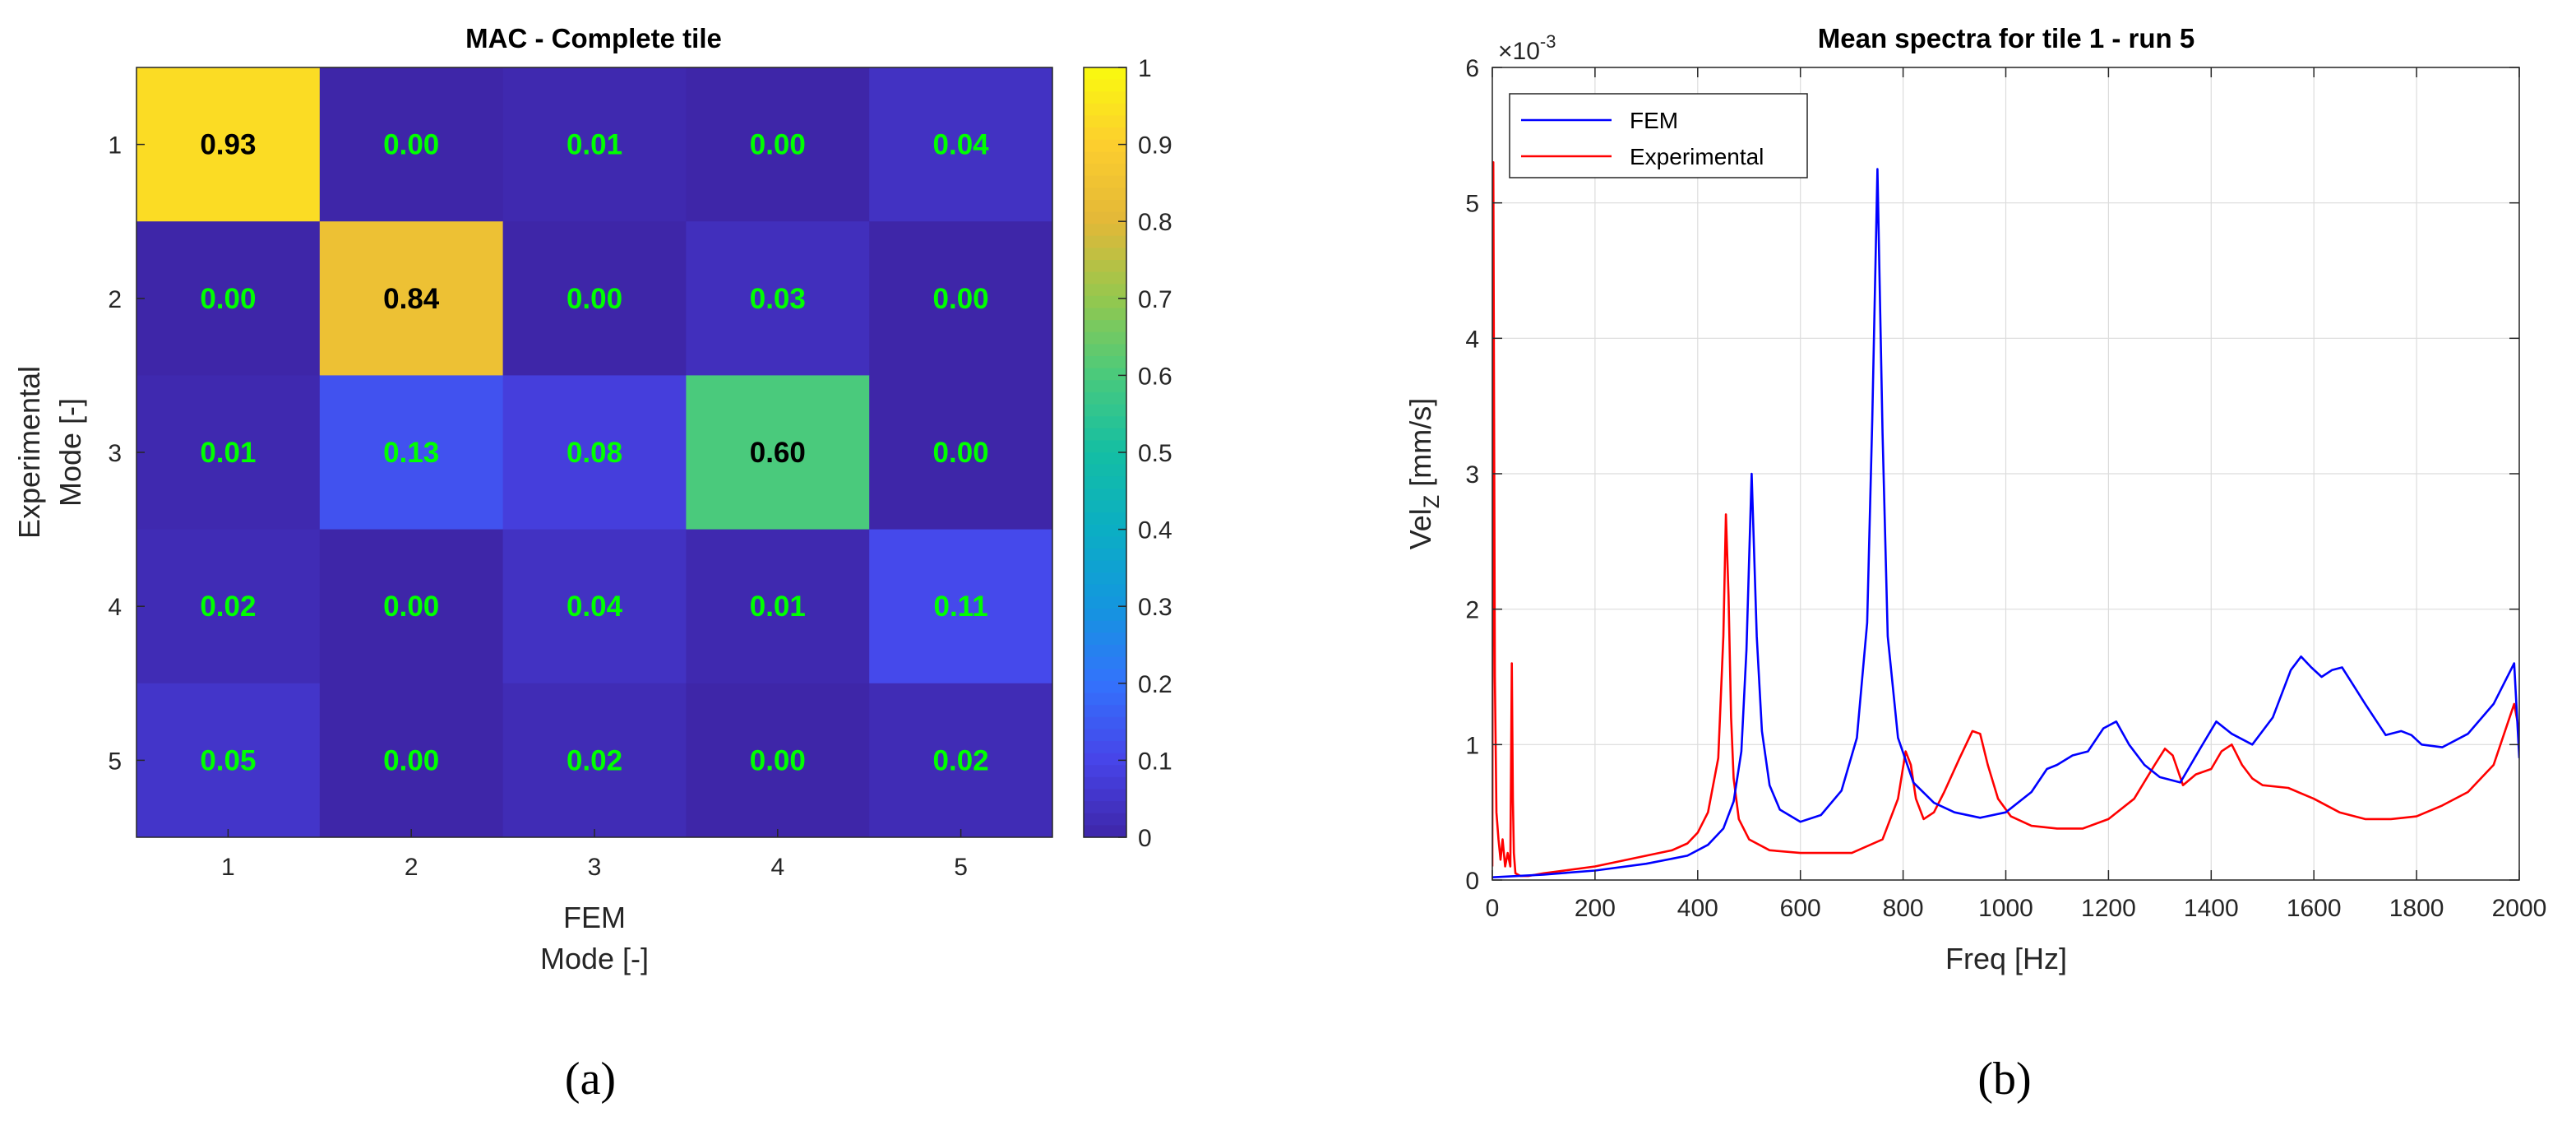  I want to click on line-ytick-1: 0, so click(1472, 881).